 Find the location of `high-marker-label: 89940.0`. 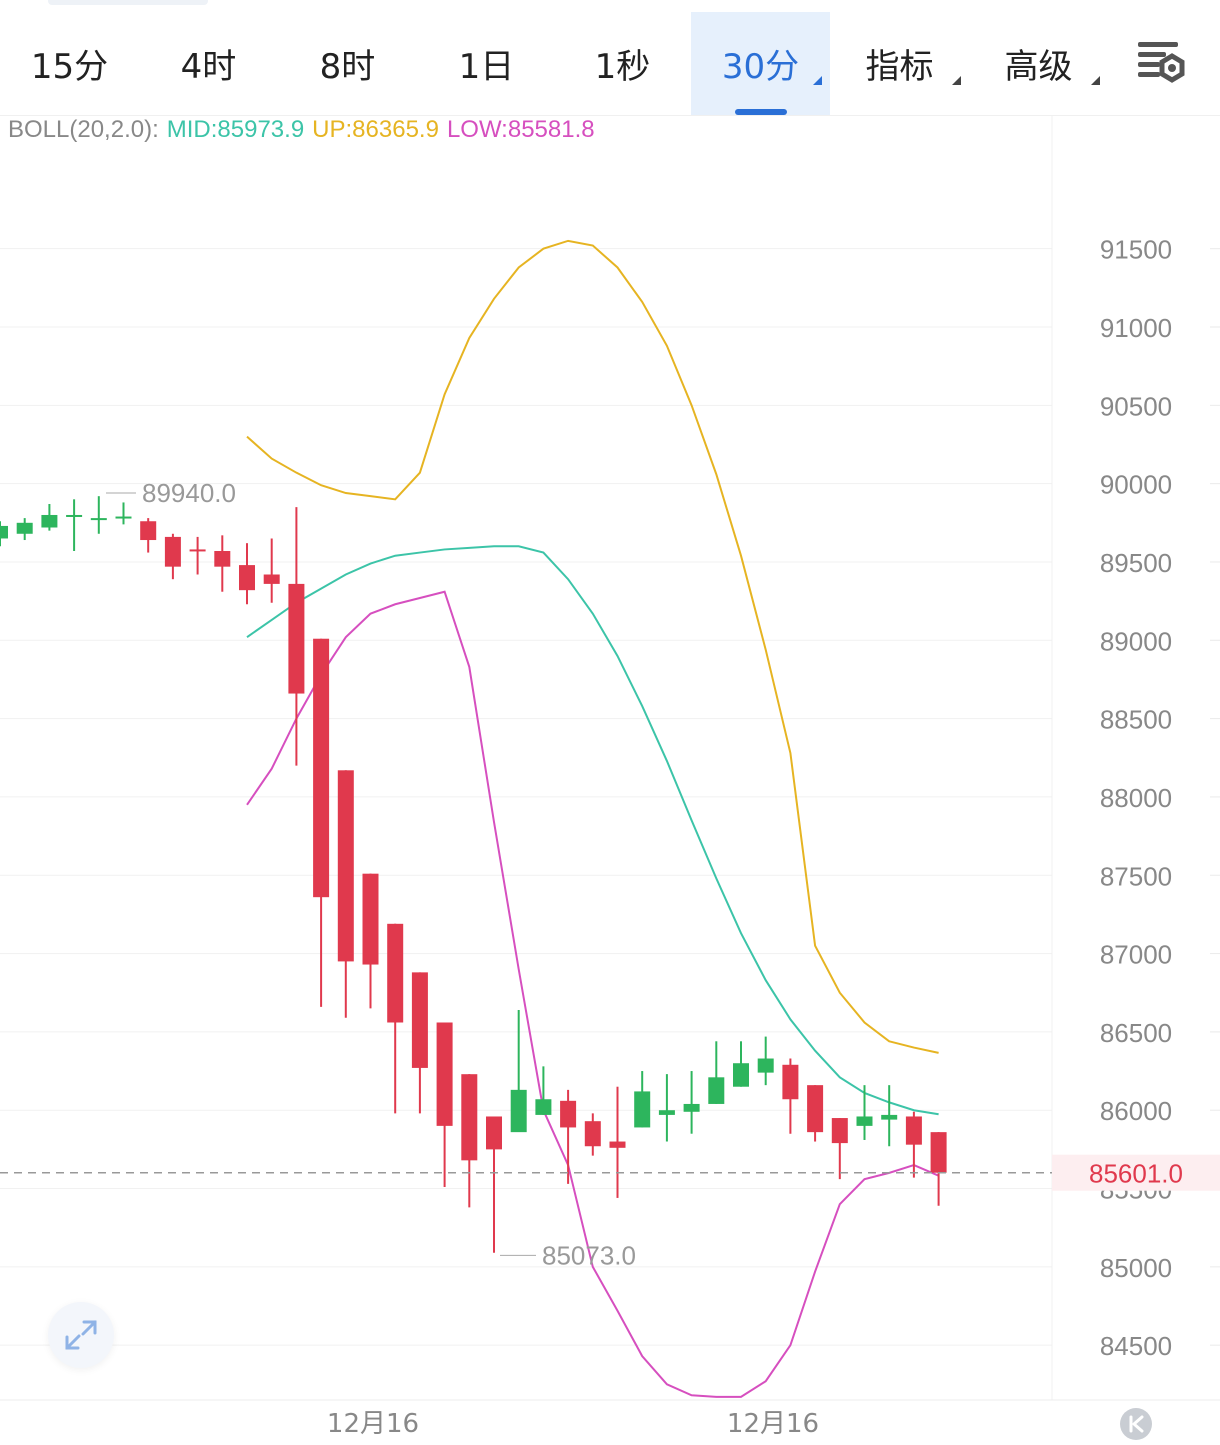

high-marker-label: 89940.0 is located at coordinates (189, 493).